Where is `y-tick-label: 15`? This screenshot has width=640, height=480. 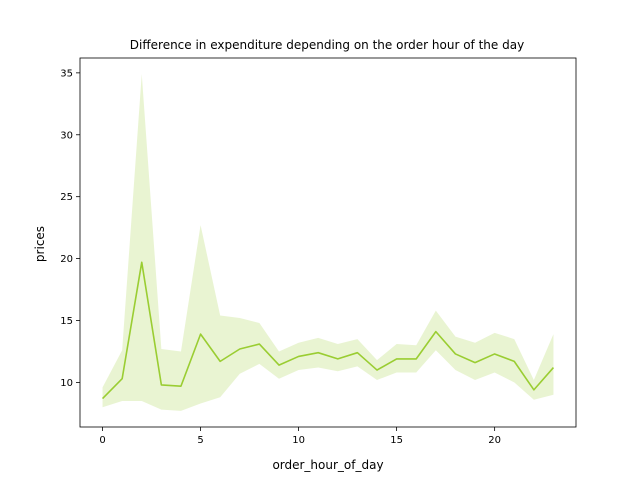 y-tick-label: 15 is located at coordinates (66, 321).